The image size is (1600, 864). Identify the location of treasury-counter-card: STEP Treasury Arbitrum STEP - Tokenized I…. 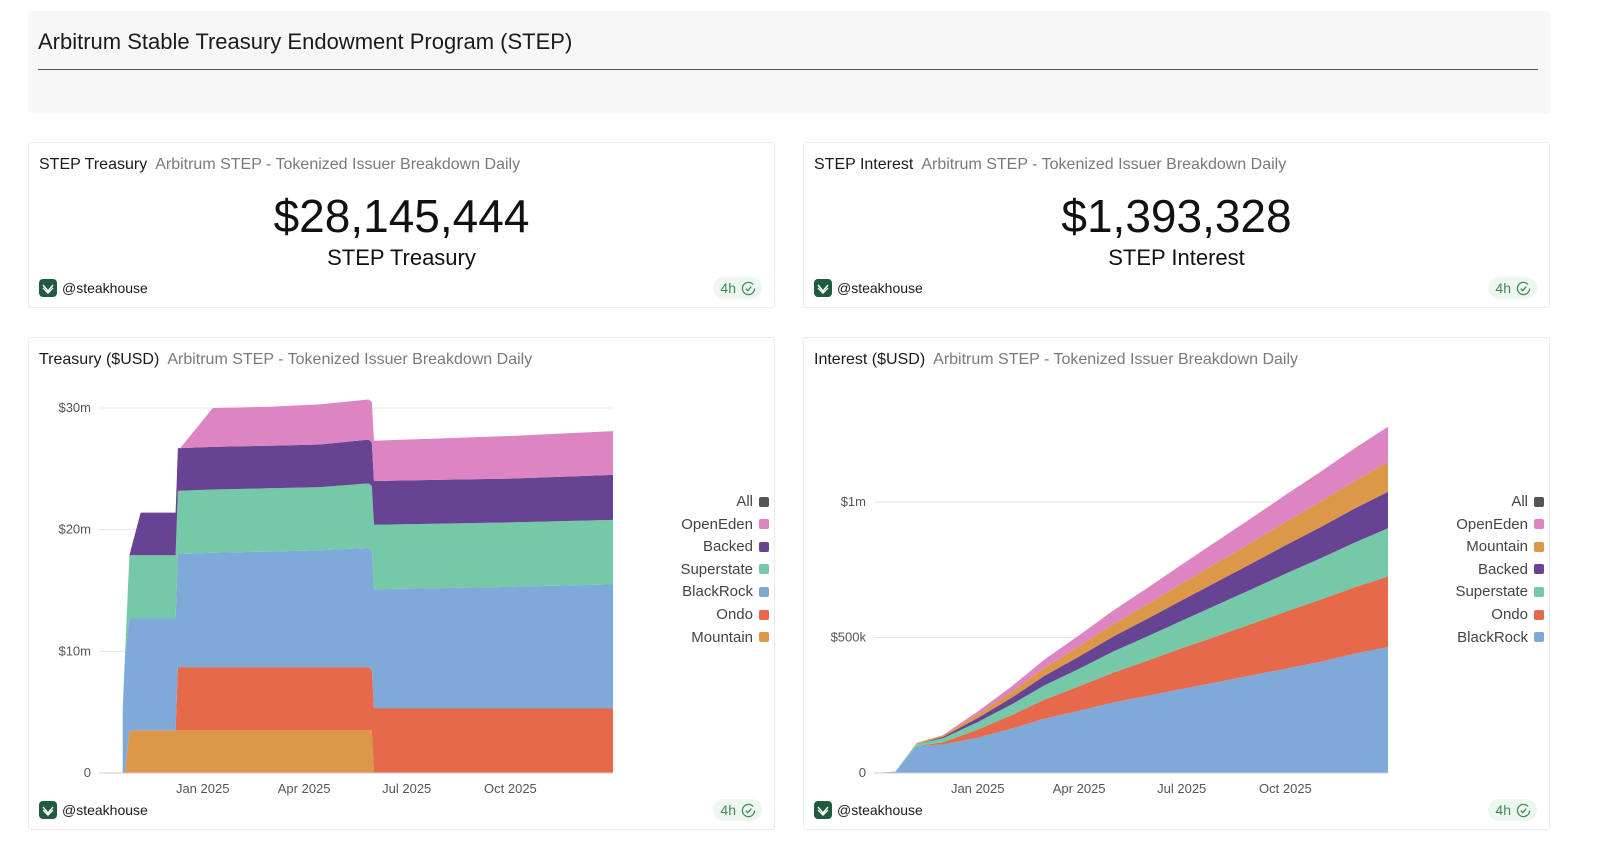
(401, 225).